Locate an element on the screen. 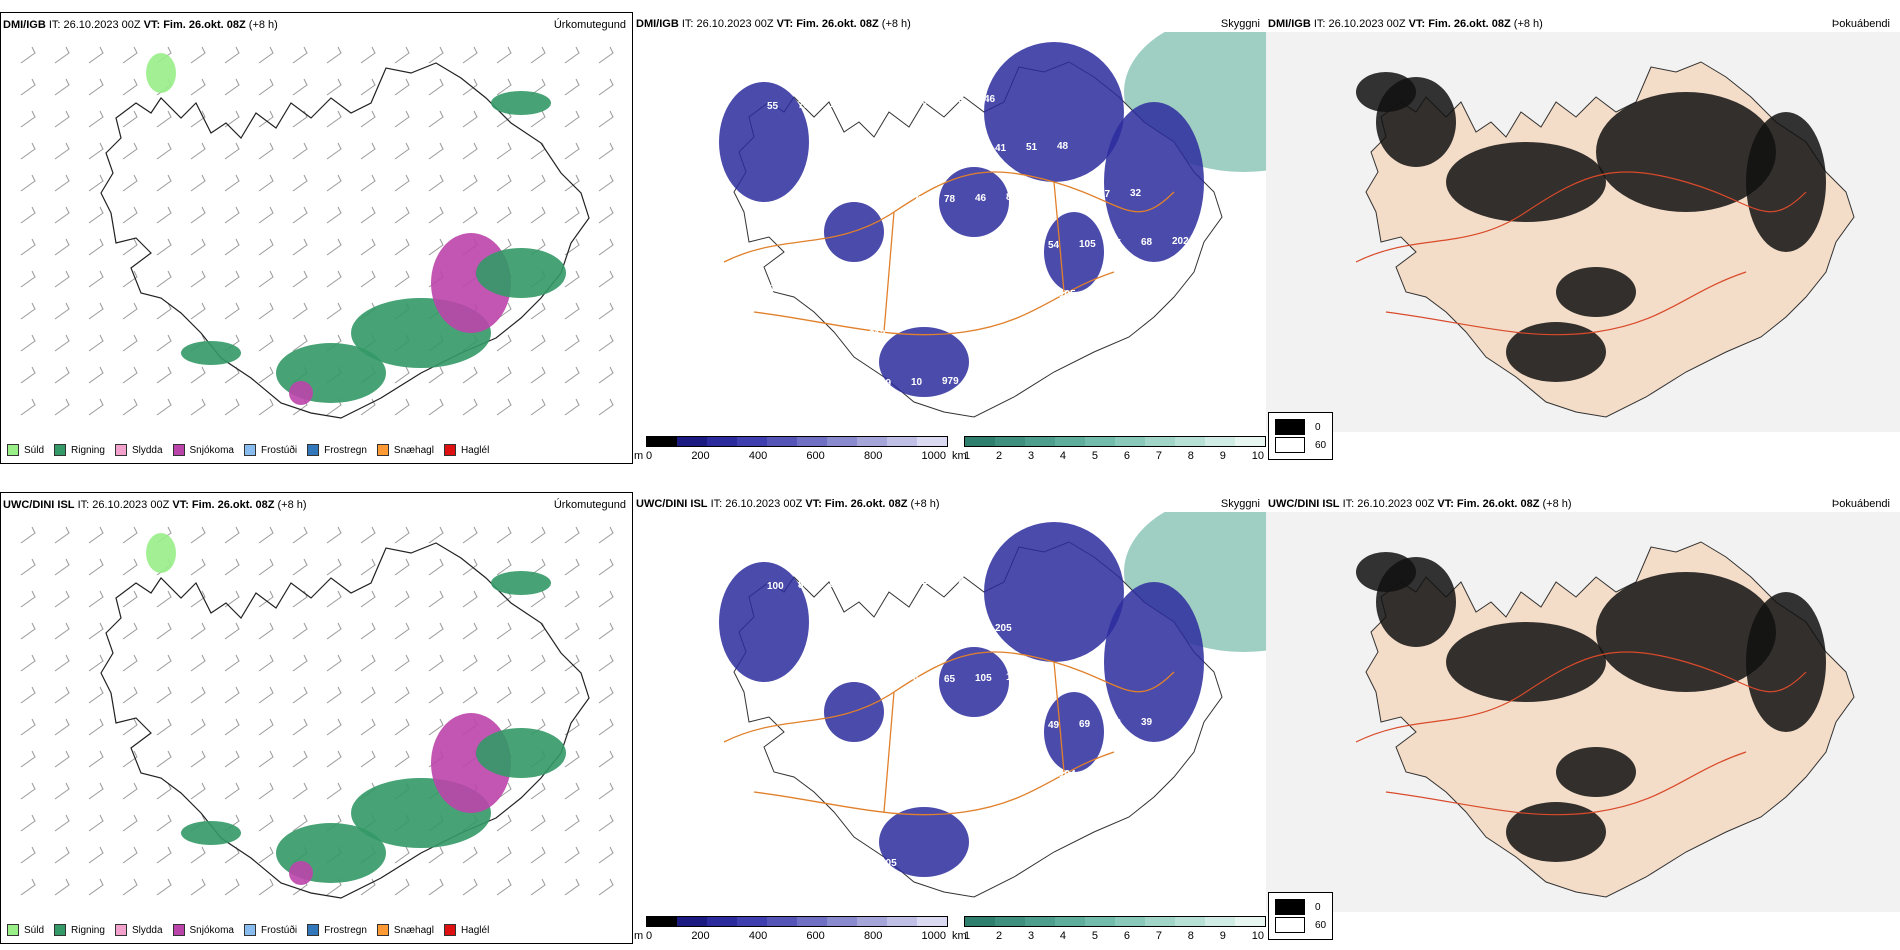  cloud-base-label: 100 is located at coordinates (795, 866).